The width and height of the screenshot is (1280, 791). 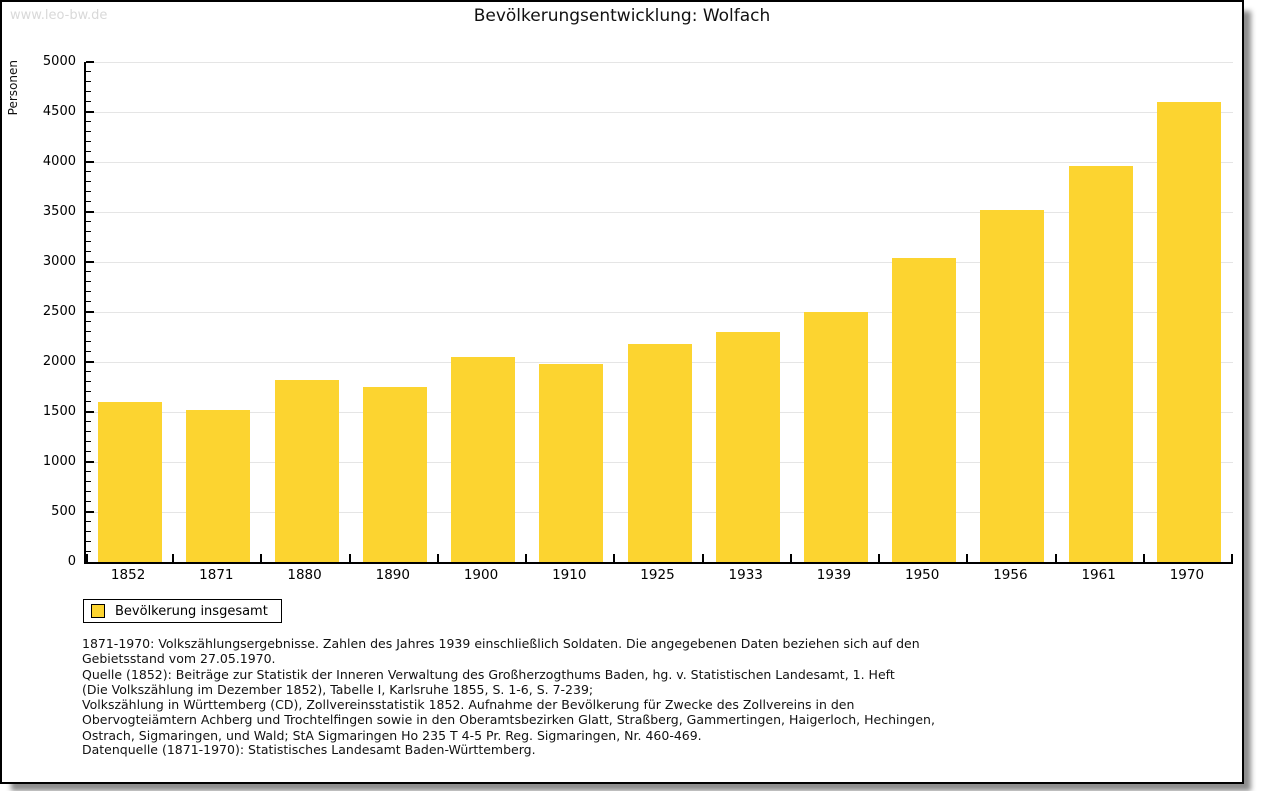 What do you see at coordinates (304, 575) in the screenshot?
I see `x-label-1880: 1880` at bounding box center [304, 575].